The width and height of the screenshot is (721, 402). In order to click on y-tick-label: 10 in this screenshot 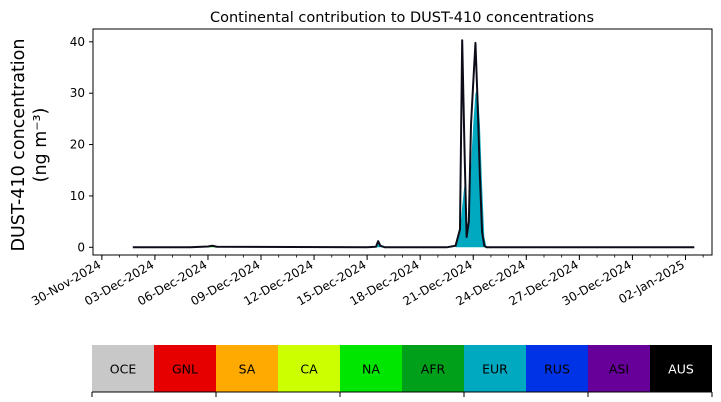, I will do `click(77, 196)`.